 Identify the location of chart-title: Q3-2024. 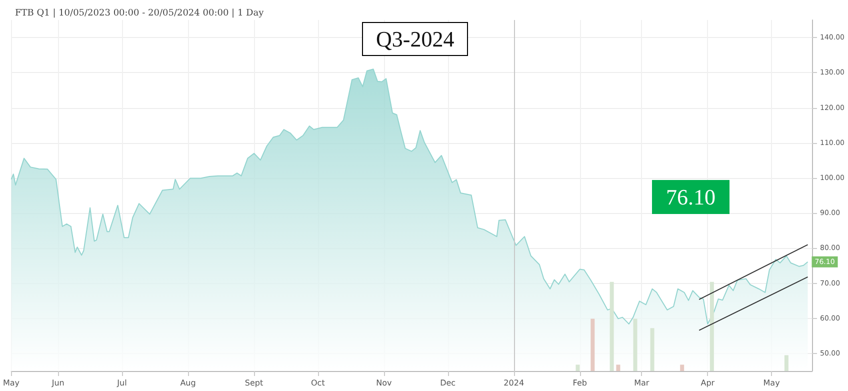
(415, 39).